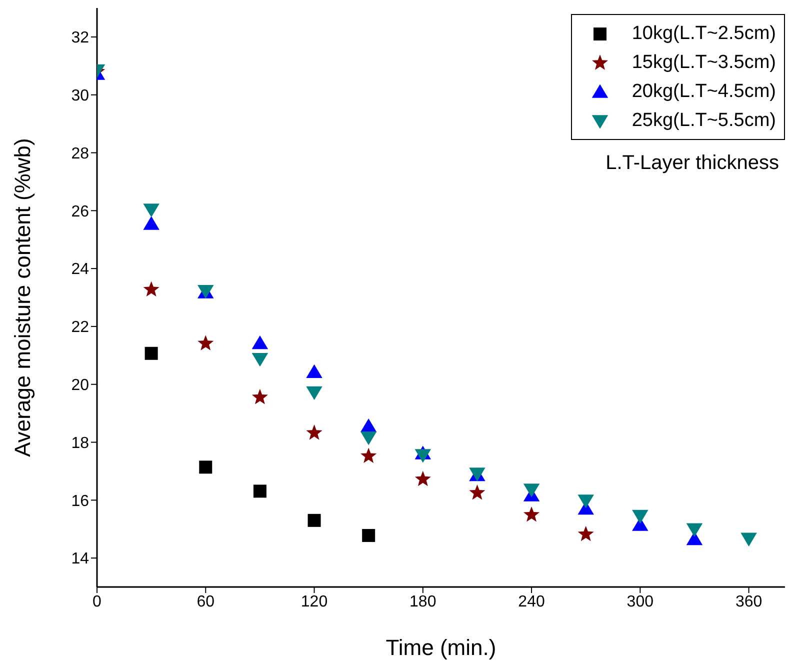 This screenshot has height=669, width=789. Describe the element at coordinates (531, 601) in the screenshot. I see `x-tick-label: 240` at that location.